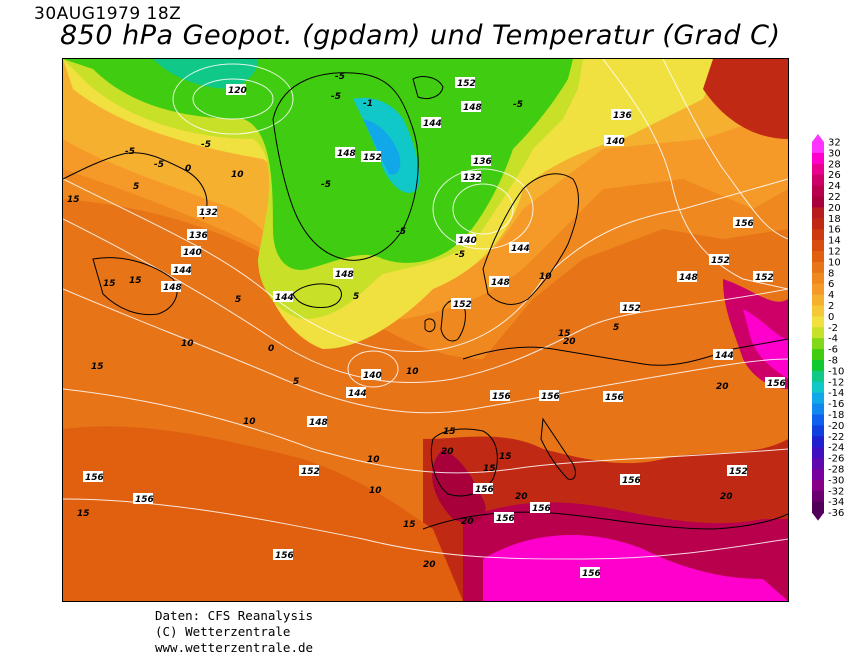 The width and height of the screenshot is (850, 657). I want to click on greenland-cold-core-inner, so click(382, 147).